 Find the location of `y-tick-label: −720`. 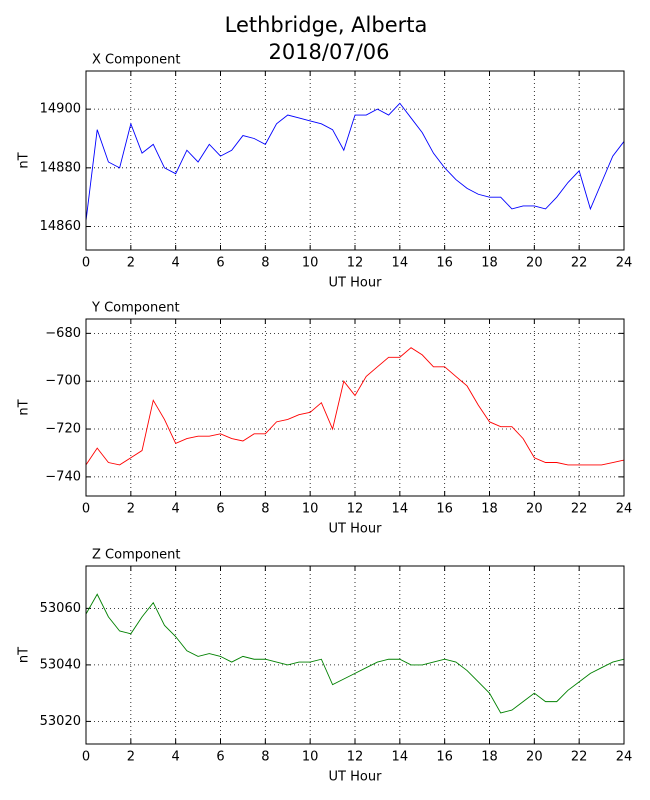

y-tick-label: −720 is located at coordinates (63, 429).